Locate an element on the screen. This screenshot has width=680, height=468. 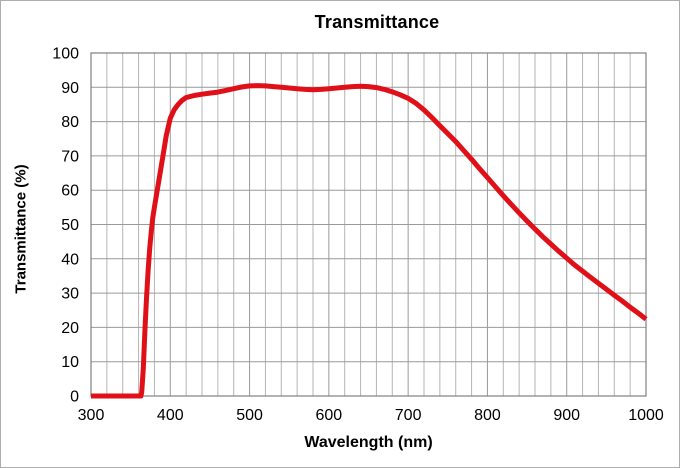
y-tick-label: 70 is located at coordinates (70, 156).